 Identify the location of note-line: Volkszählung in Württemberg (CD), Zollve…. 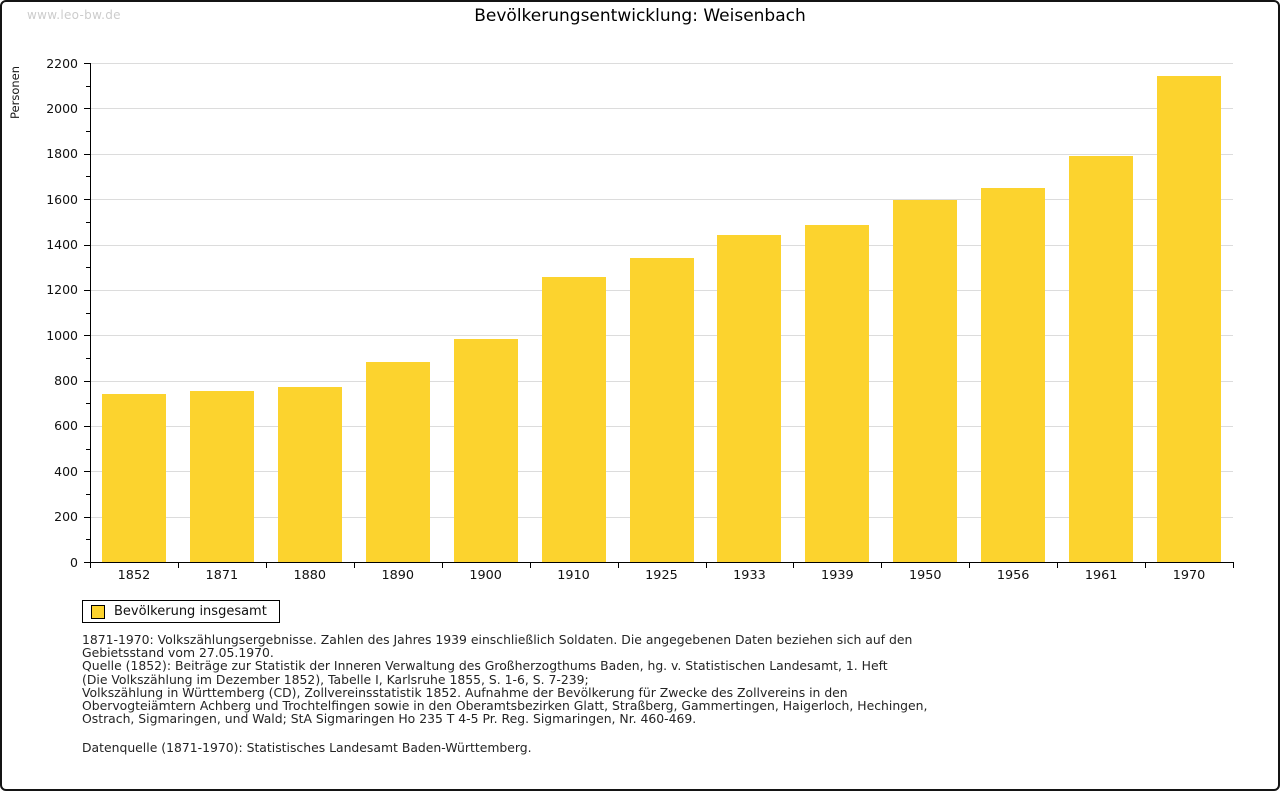
(465, 692).